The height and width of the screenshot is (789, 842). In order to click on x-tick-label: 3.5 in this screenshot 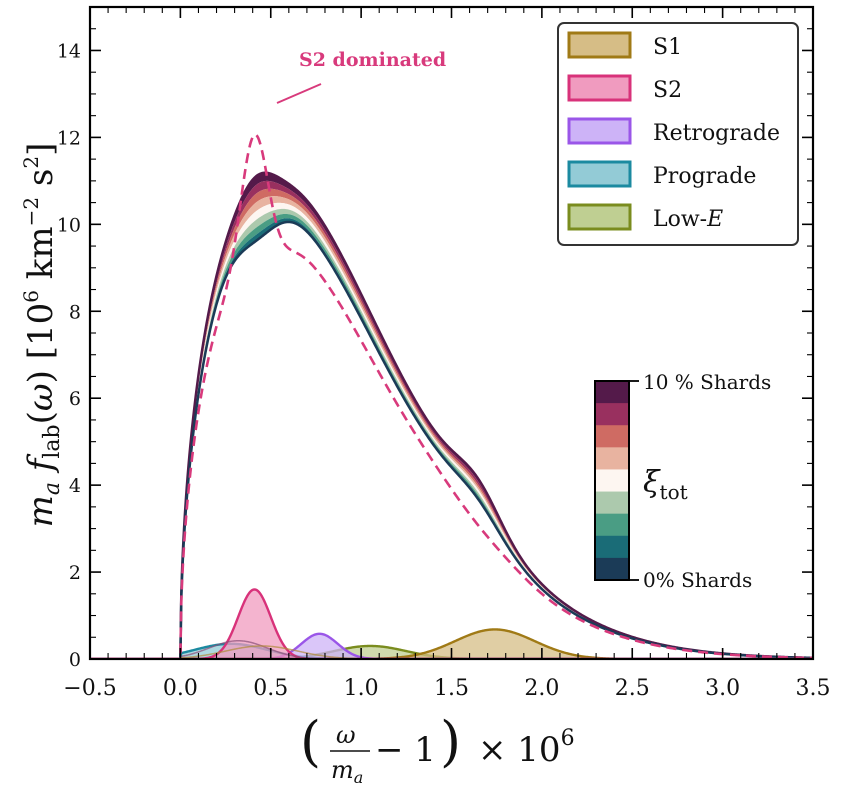, I will do `click(813, 688)`.